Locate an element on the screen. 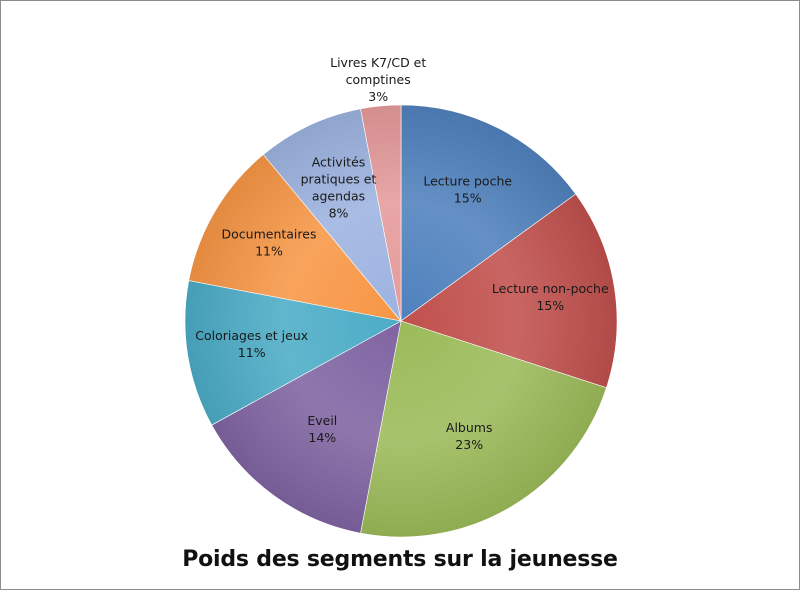 The image size is (800, 590). label-documentaires: Documentaires 11% is located at coordinates (269, 242).